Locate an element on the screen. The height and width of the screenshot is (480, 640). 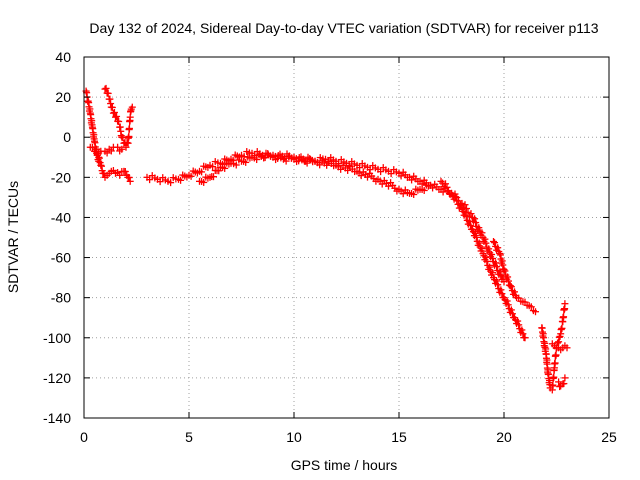
y-tick-label: -100 is located at coordinates (57, 338).